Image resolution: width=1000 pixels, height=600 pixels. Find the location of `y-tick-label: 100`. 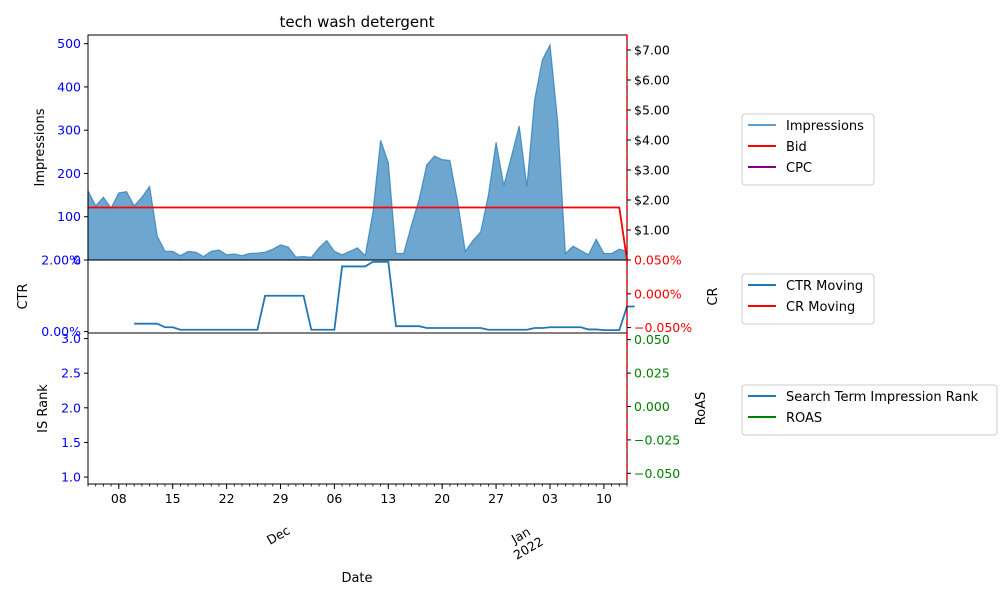

y-tick-label: 100 is located at coordinates (69, 216).